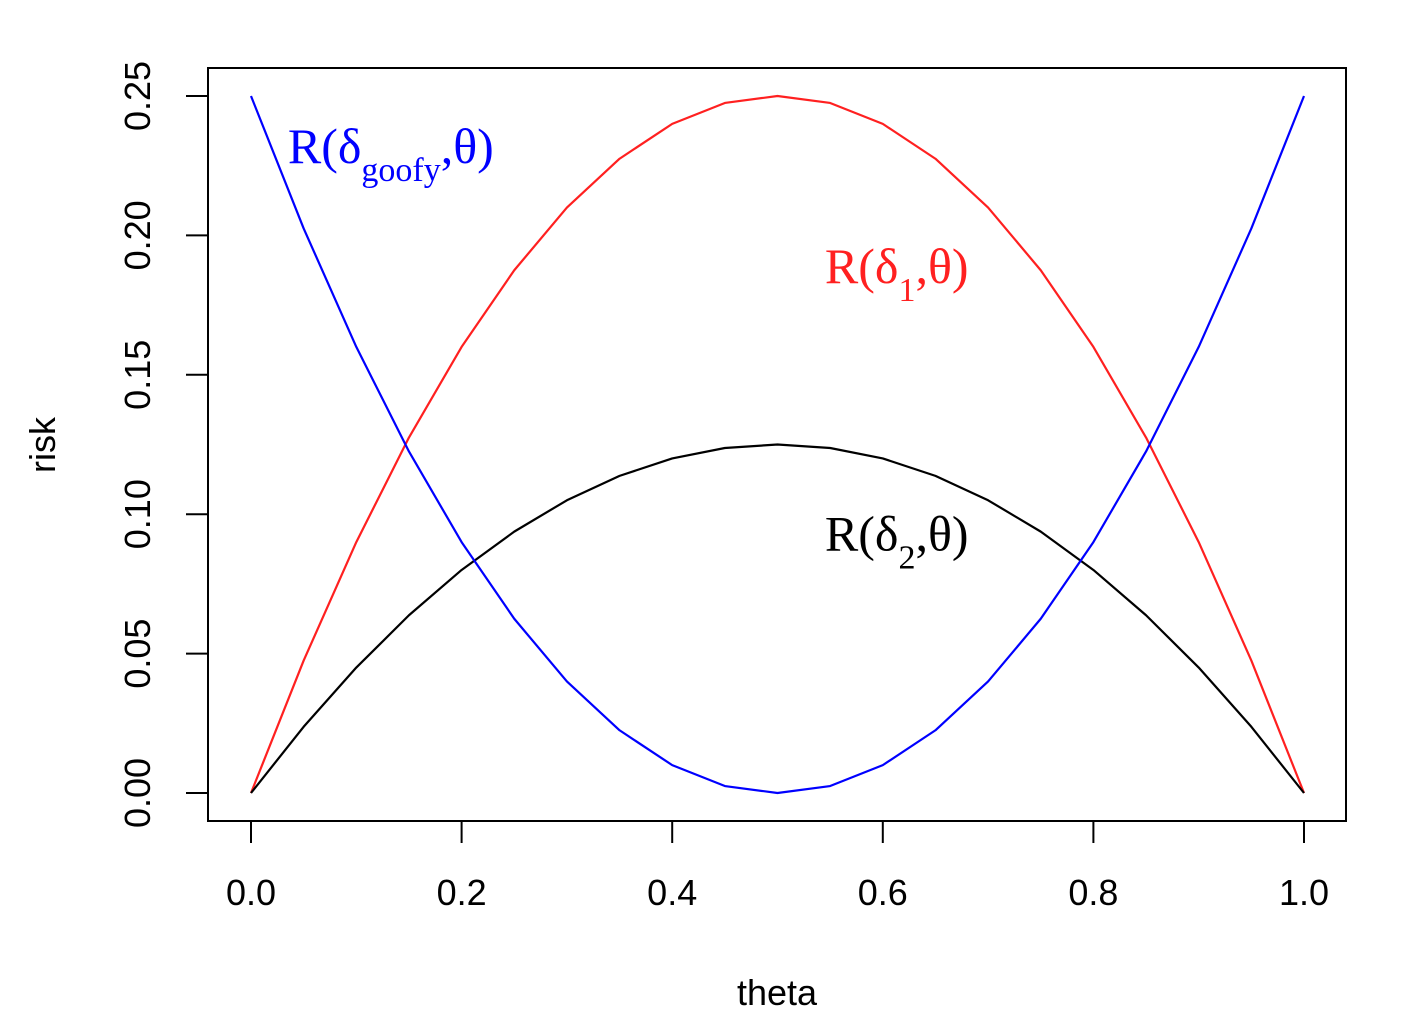  What do you see at coordinates (137, 375) in the screenshot?
I see `y-tick-label-3: 0.15` at bounding box center [137, 375].